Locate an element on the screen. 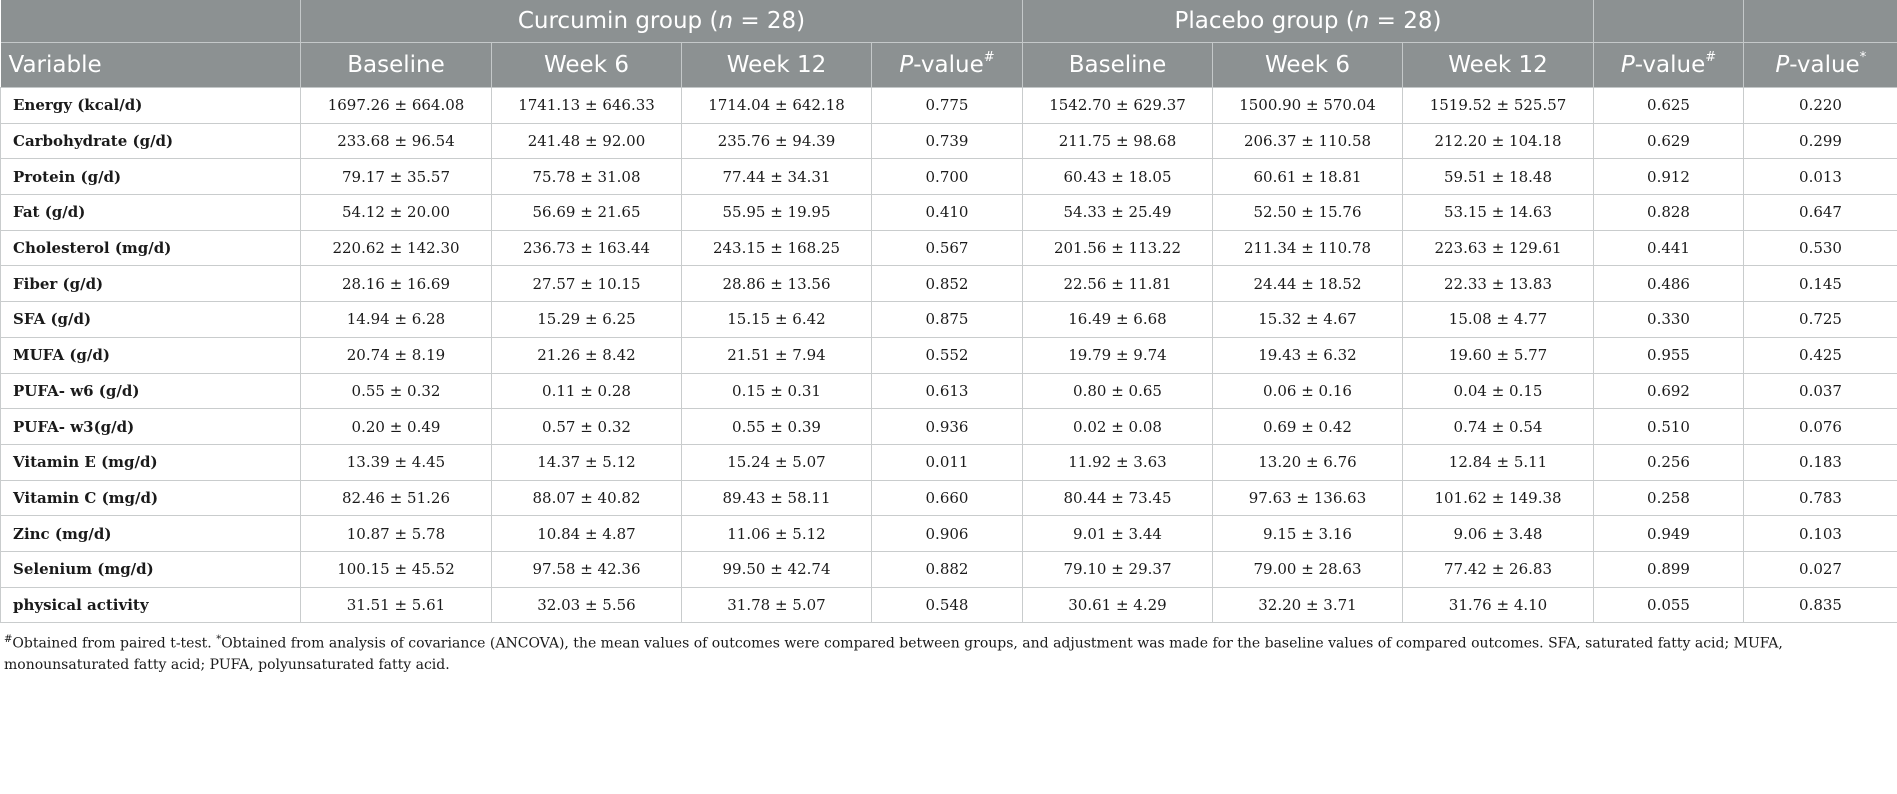  placebo-week6-cell: 60.61 ± 18.81 is located at coordinates (1307, 177).